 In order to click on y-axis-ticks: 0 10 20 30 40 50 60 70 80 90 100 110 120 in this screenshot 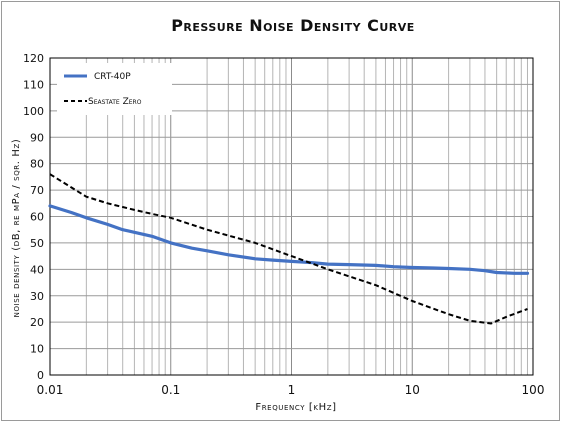, I will do `click(33, 217)`.